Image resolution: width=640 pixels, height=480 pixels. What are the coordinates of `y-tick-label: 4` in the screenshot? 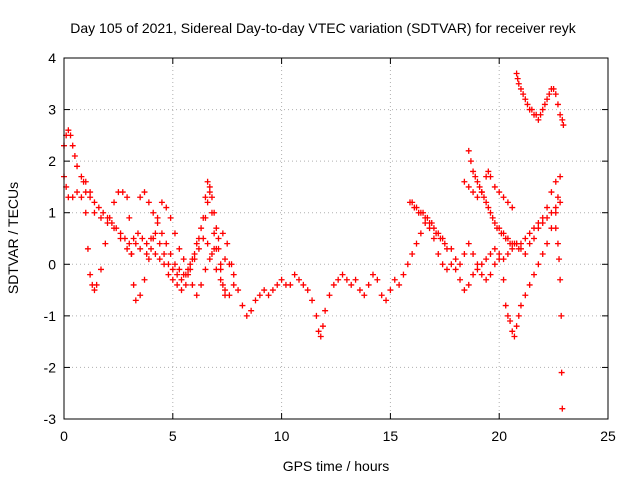 It's located at (52, 58).